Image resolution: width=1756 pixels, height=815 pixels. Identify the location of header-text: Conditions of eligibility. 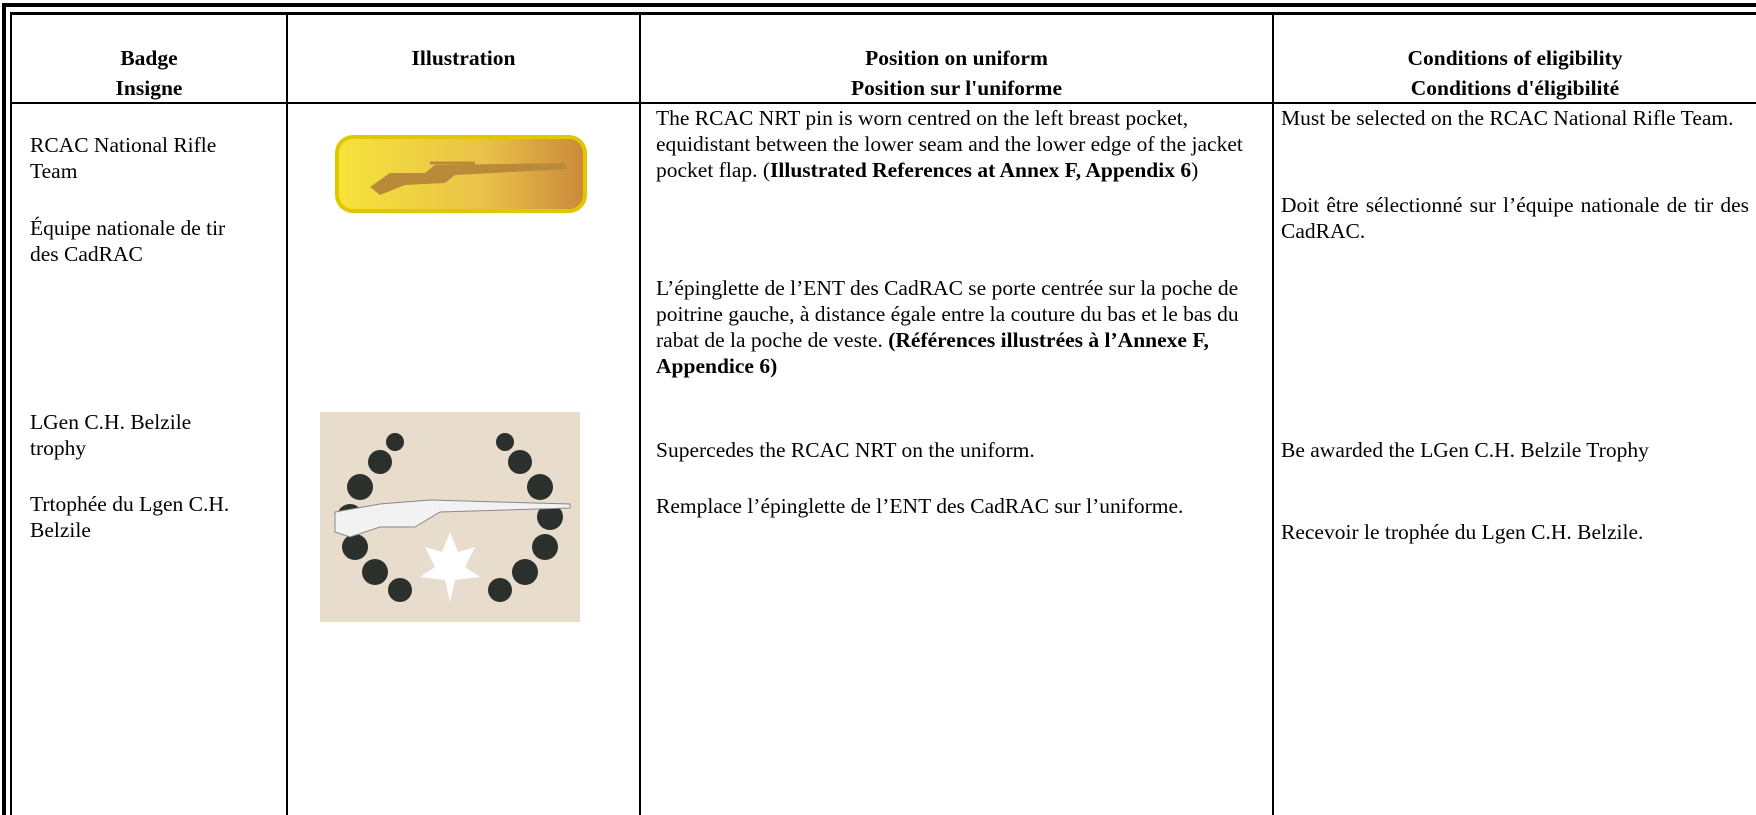
(1515, 58).